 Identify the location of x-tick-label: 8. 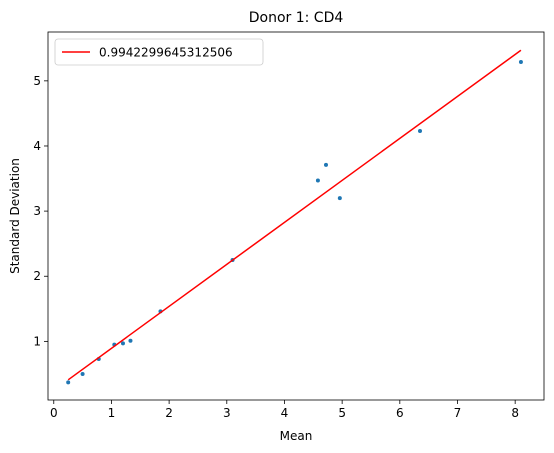
(515, 413).